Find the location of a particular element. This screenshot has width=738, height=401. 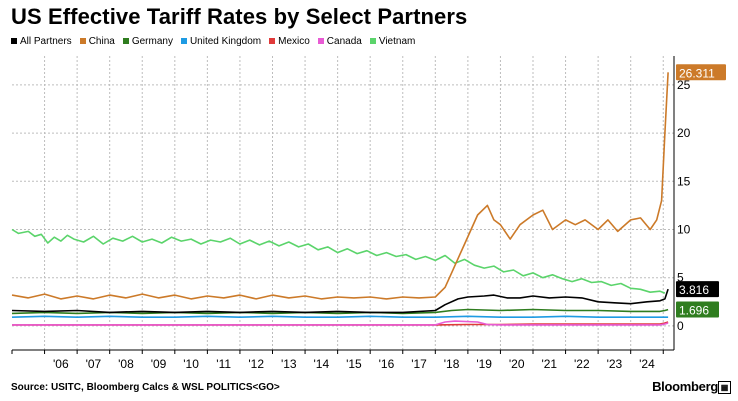

x-tick-label: '09 is located at coordinates (159, 364).